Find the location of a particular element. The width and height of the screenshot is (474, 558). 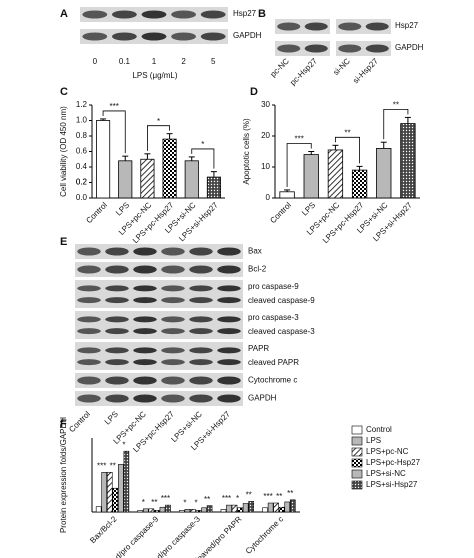

row-label: cleaved caspase-9 is located at coordinates (281, 300).